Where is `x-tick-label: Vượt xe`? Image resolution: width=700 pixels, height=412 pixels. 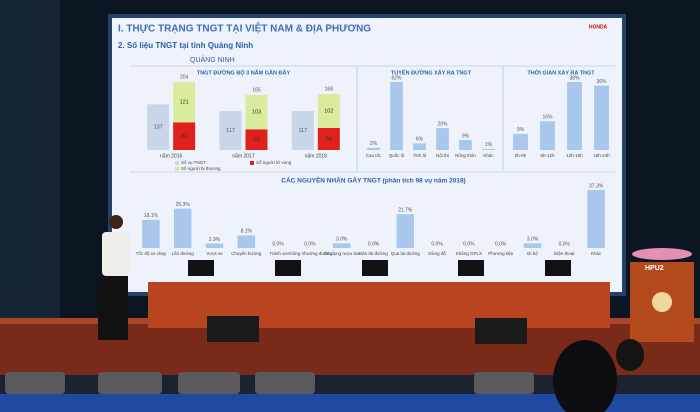
x-tick-label: Vượt xe is located at coordinates (214, 253).